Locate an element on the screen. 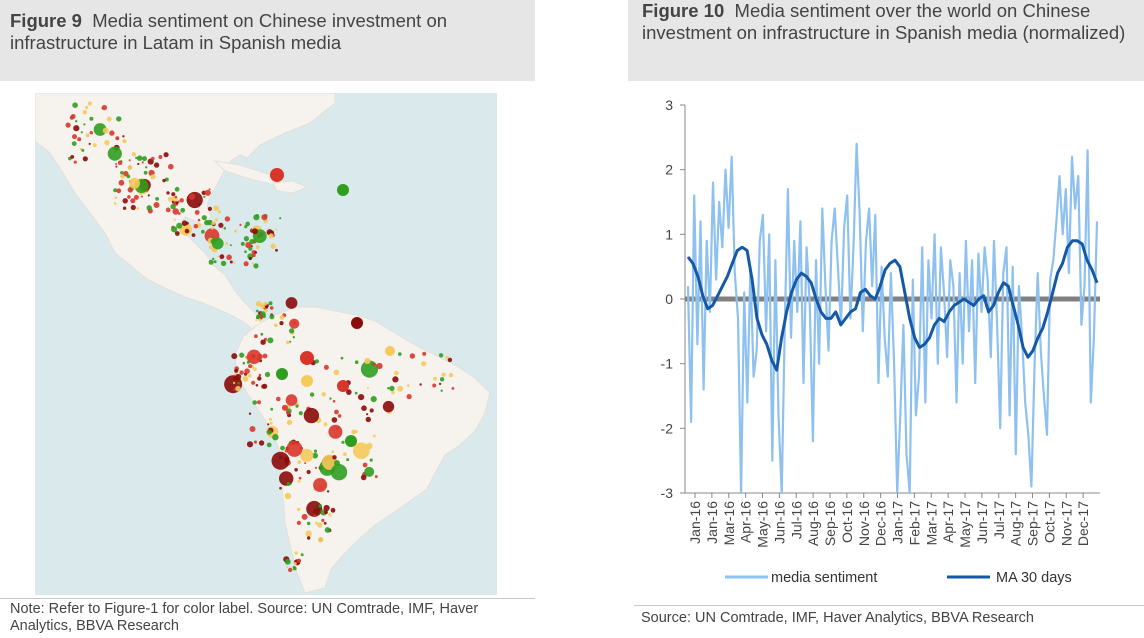 This screenshot has width=1144, height=638. legend-label-ma30: MA 30 days is located at coordinates (1034, 578).